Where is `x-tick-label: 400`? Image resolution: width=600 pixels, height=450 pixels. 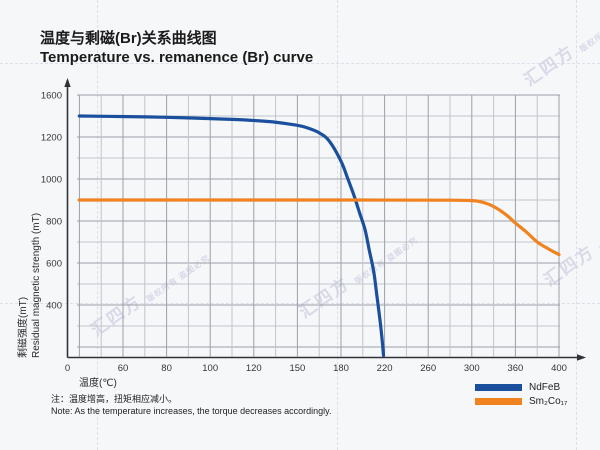
x-tick-label: 400 is located at coordinates (559, 368).